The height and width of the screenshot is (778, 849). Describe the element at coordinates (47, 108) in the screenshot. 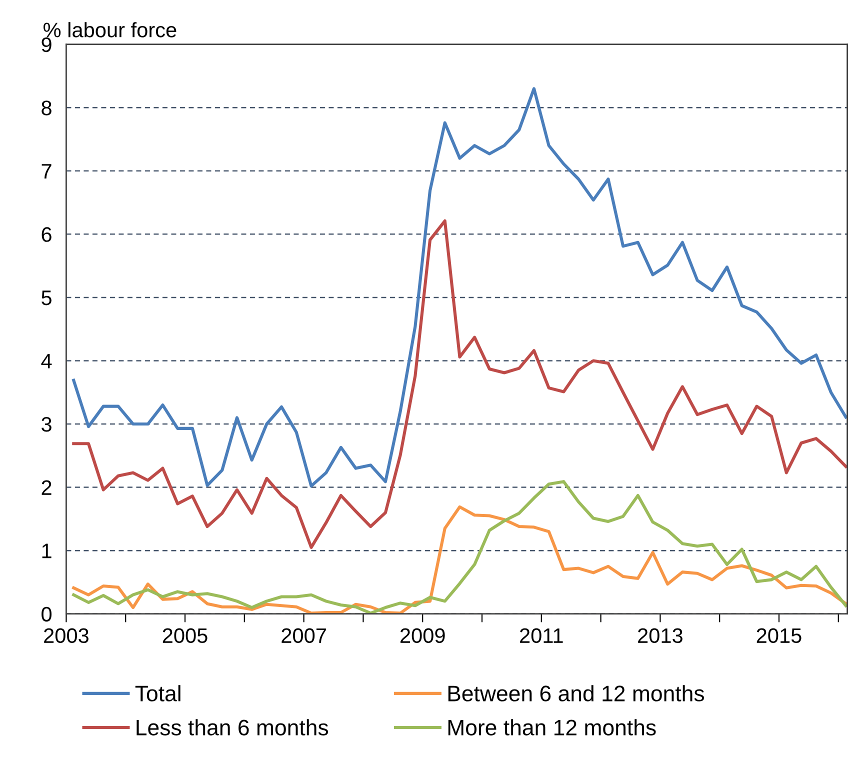

I see `y-tick-label: 8` at that location.